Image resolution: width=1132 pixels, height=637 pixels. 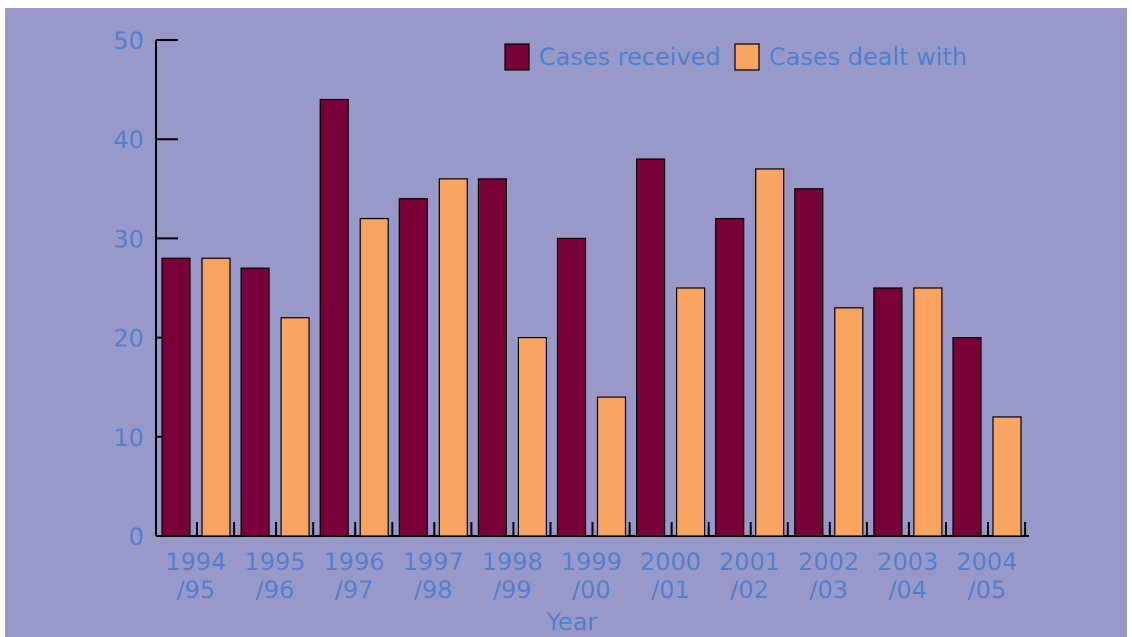 What do you see at coordinates (749, 590) in the screenshot?
I see `x-tick-label-period: /02` at bounding box center [749, 590].